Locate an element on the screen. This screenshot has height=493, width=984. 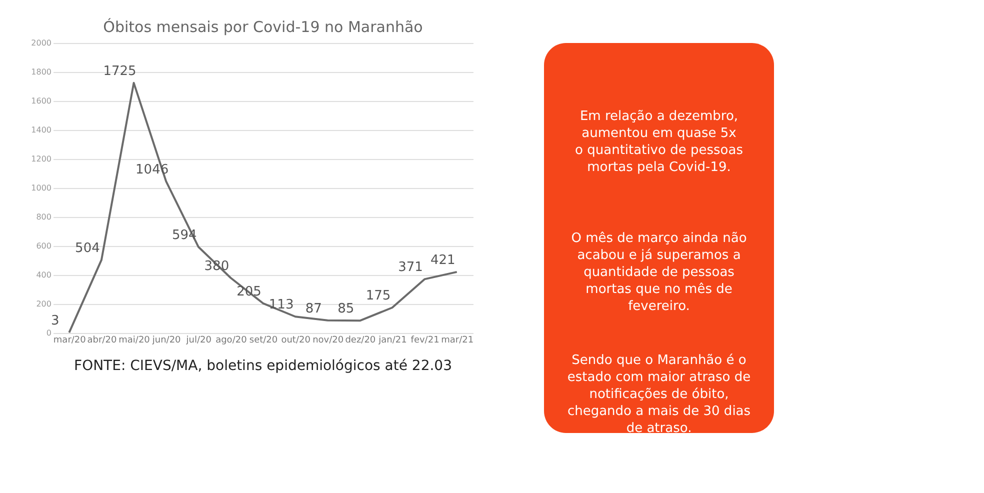
data-label: 3 is located at coordinates (55, 321).